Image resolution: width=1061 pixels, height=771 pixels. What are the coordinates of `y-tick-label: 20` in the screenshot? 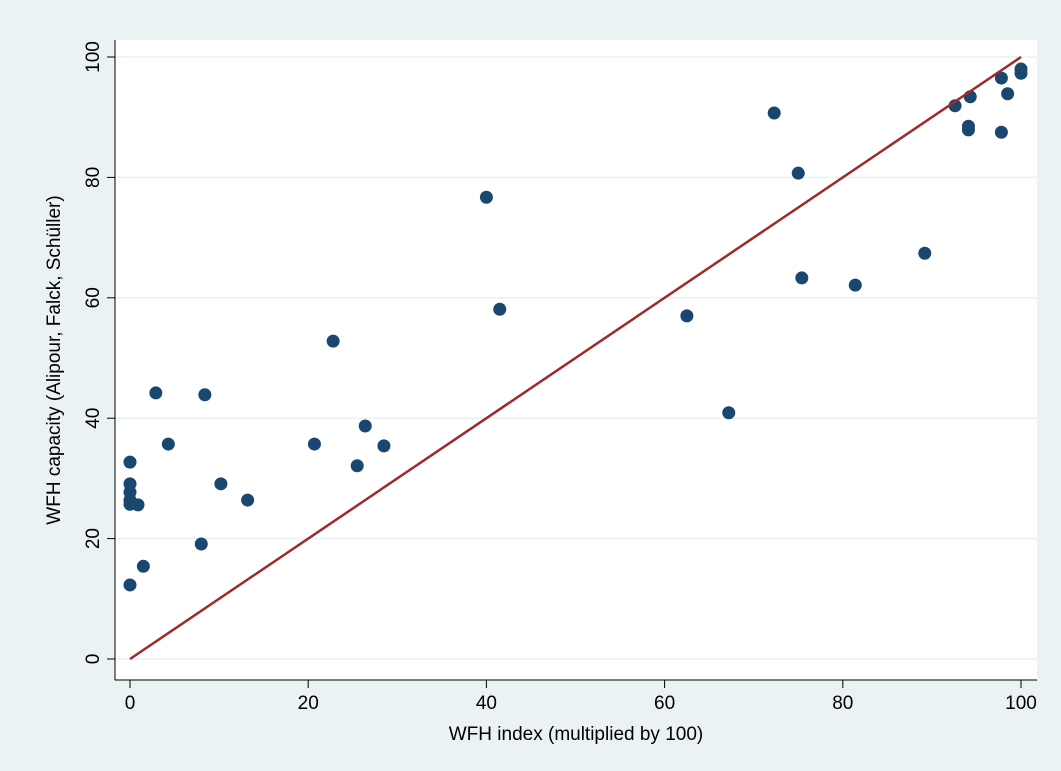 It's located at (93, 538).